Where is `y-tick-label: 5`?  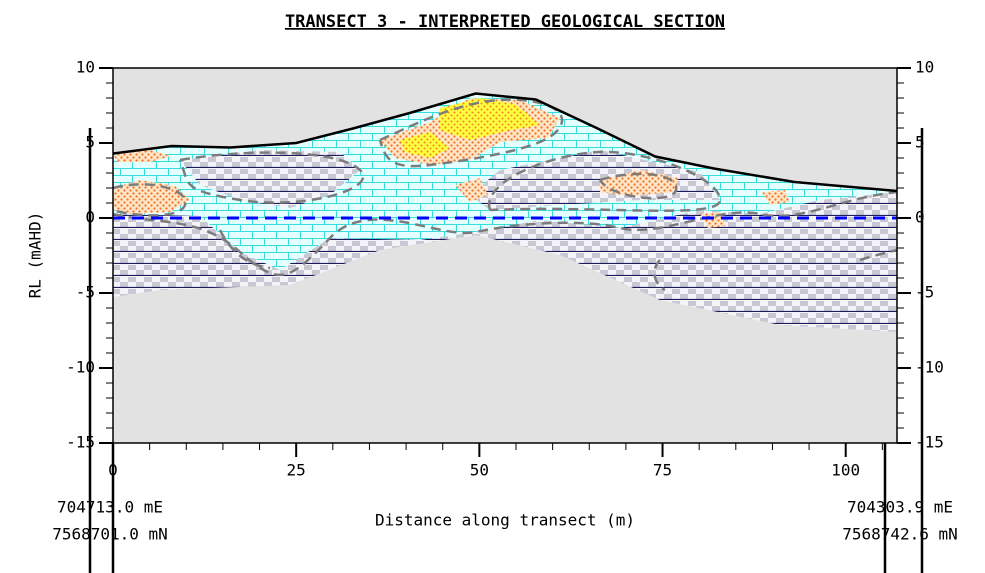
y-tick-label: 5 is located at coordinates (90, 142).